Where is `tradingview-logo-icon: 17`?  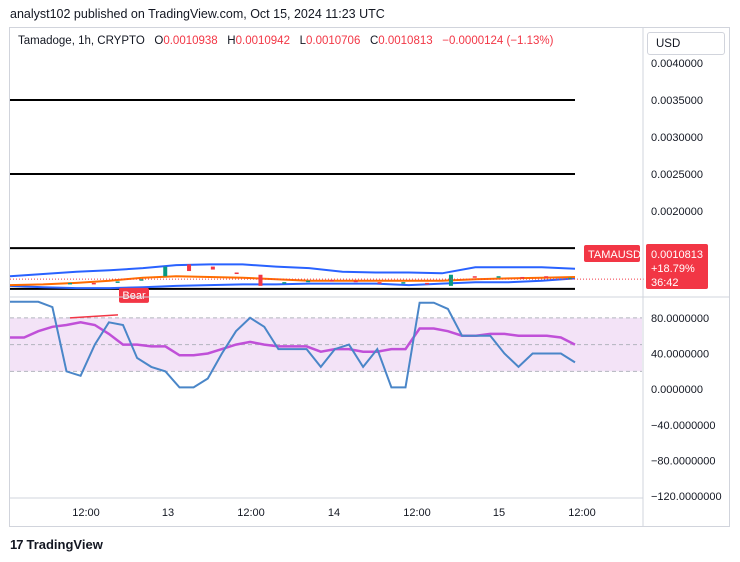
tradingview-logo-icon: 17 is located at coordinates (17, 544).